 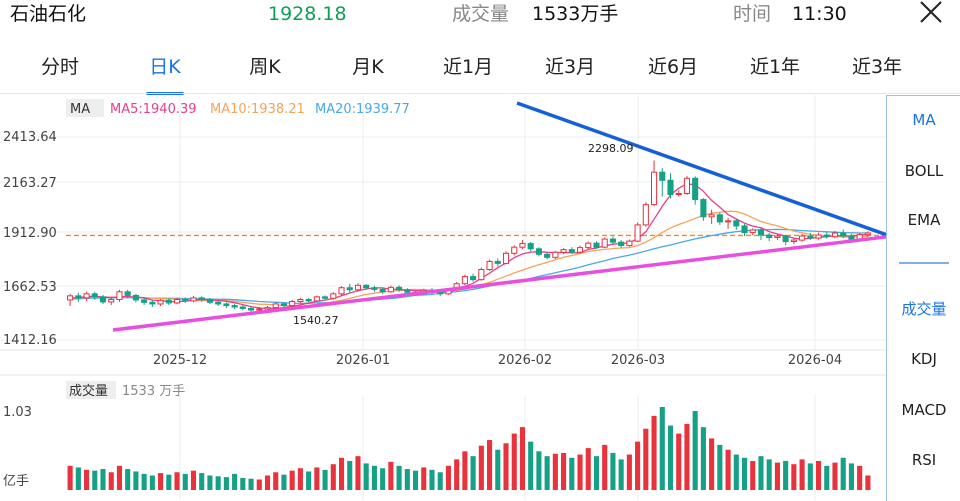 I want to click on tab-month-k: 月K, so click(x=368, y=67).